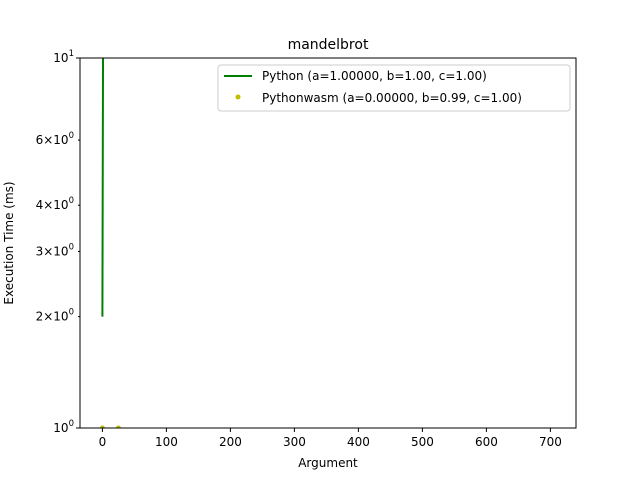 The height and width of the screenshot is (480, 640). What do you see at coordinates (55, 250) in the screenshot?
I see `y-tick-label: 3×100` at bounding box center [55, 250].